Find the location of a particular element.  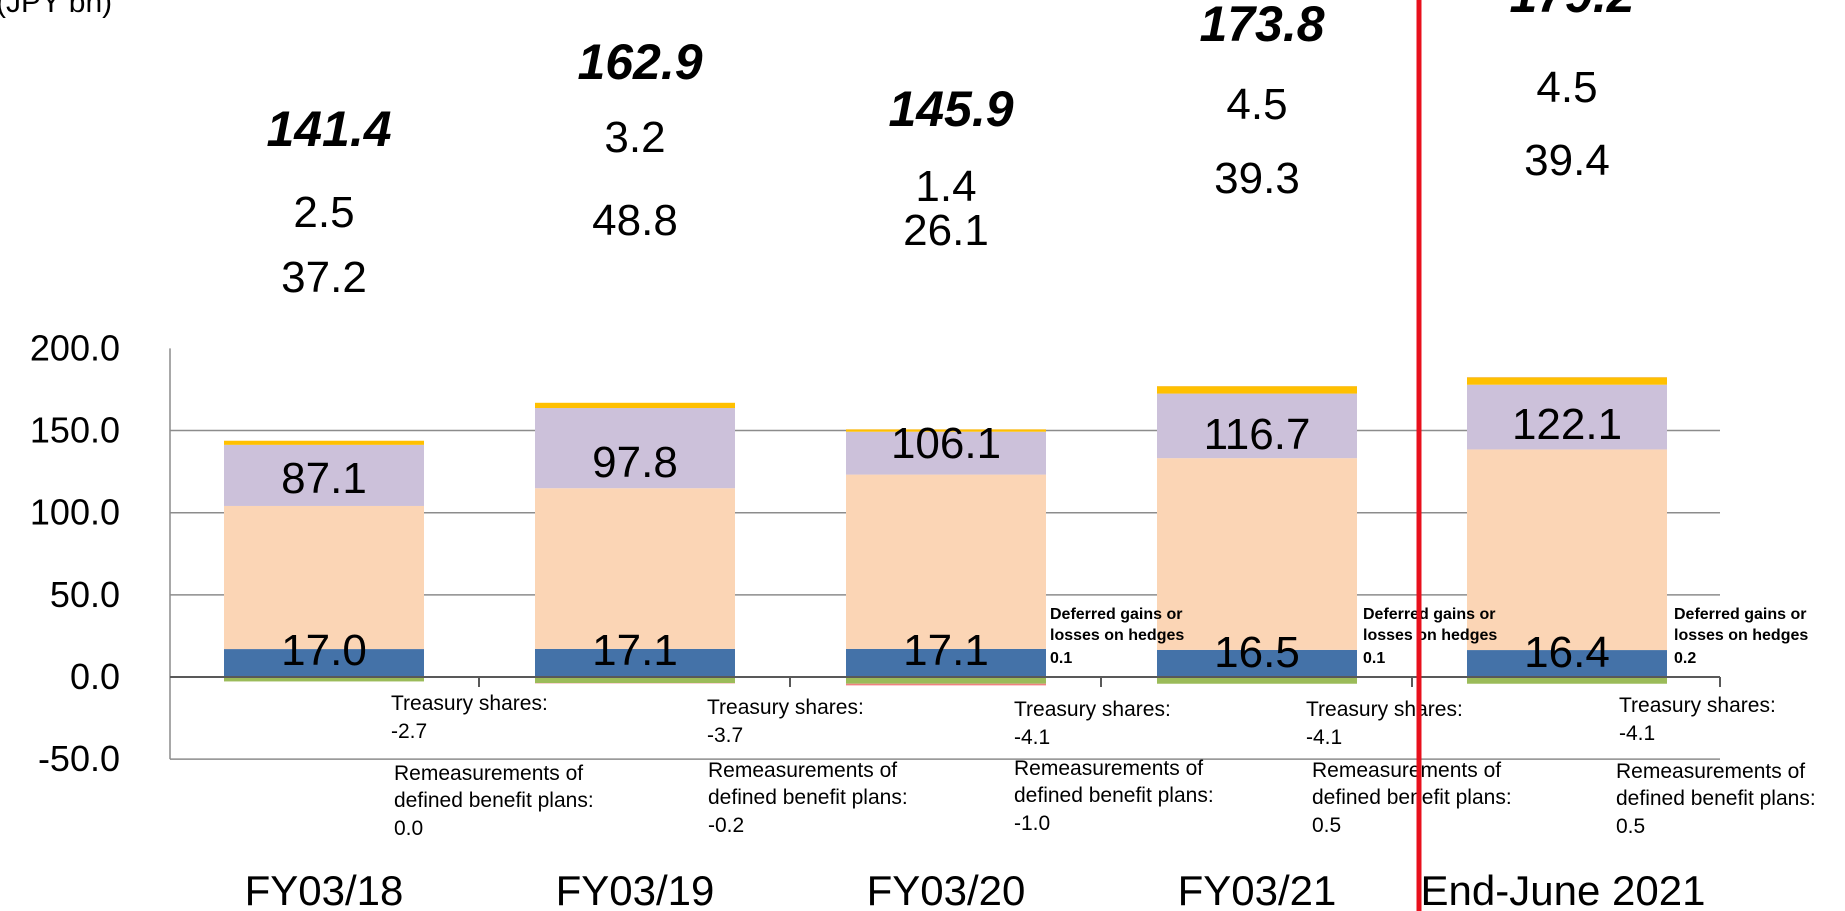

segment-value-label: 37.2 is located at coordinates (324, 277).